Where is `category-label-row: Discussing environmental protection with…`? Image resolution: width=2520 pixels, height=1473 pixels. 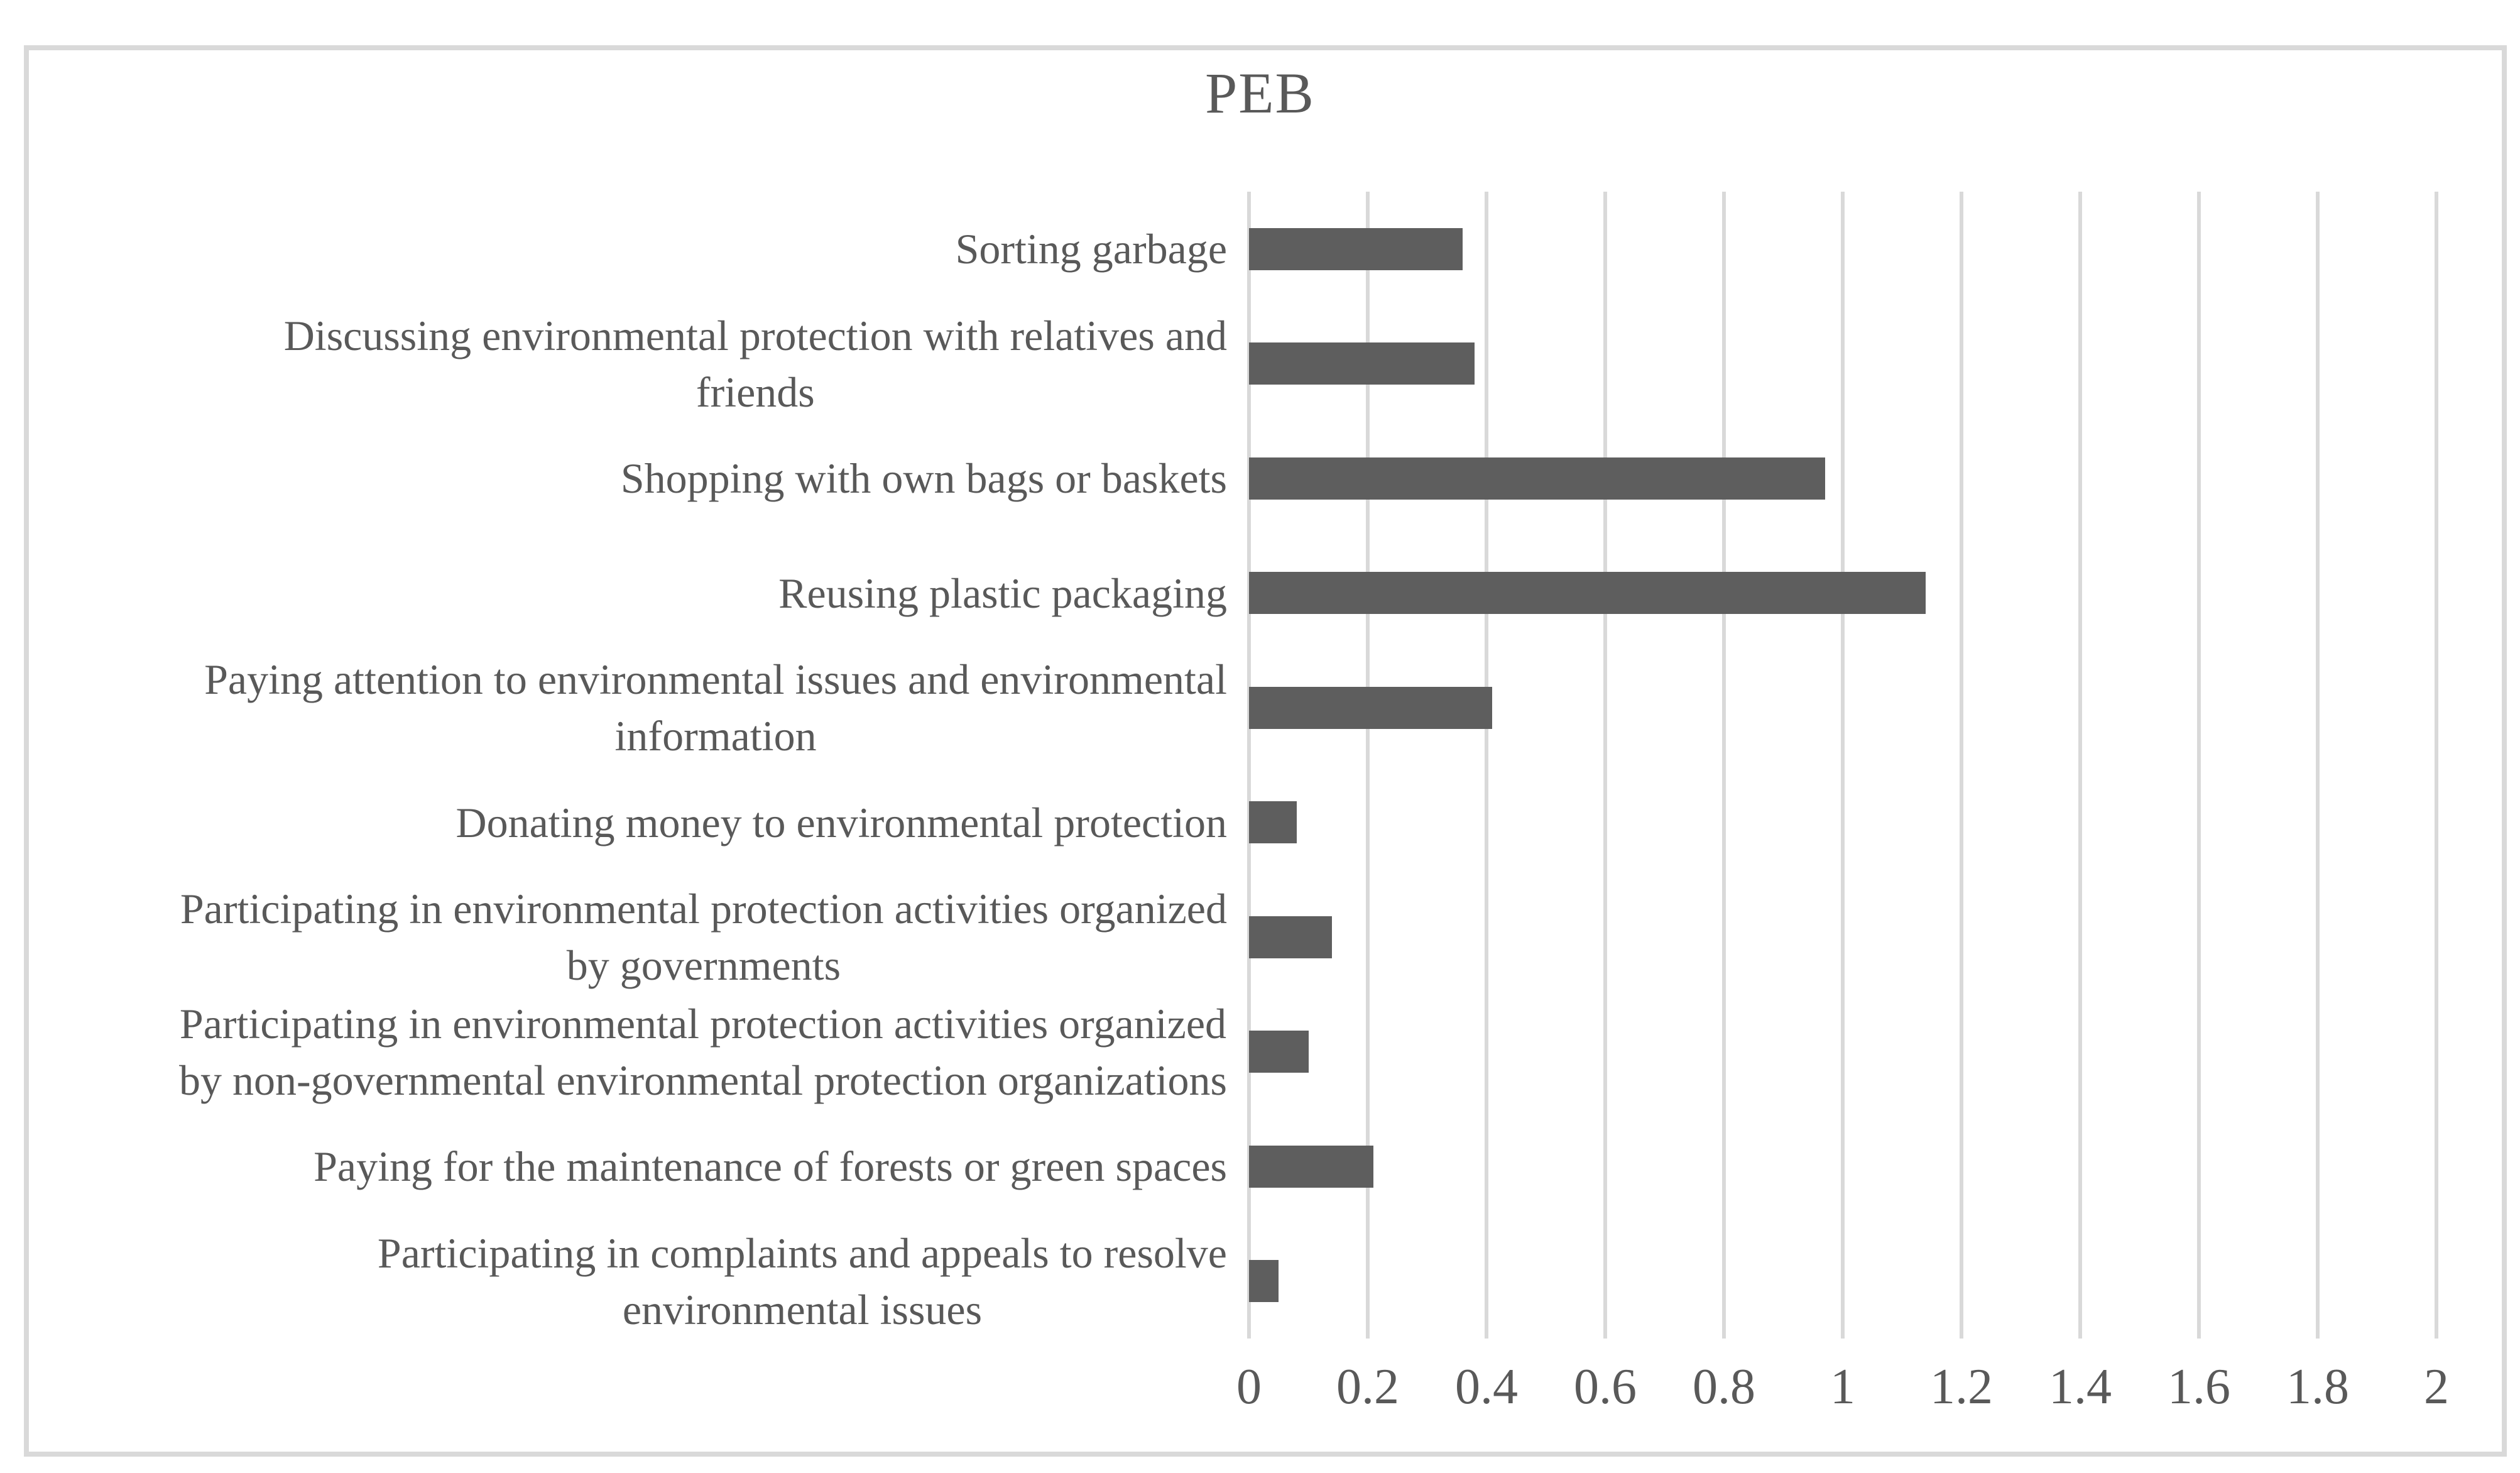
category-label-row: Discussing environmental protection with… is located at coordinates (632, 365).